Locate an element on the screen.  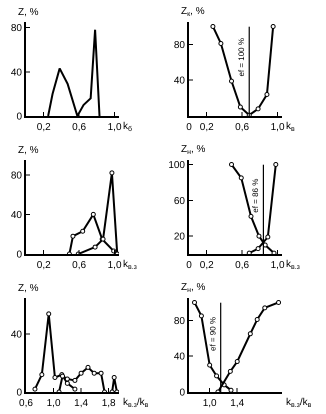
annotation: ef = 100 % is located at coordinates (241, 57).